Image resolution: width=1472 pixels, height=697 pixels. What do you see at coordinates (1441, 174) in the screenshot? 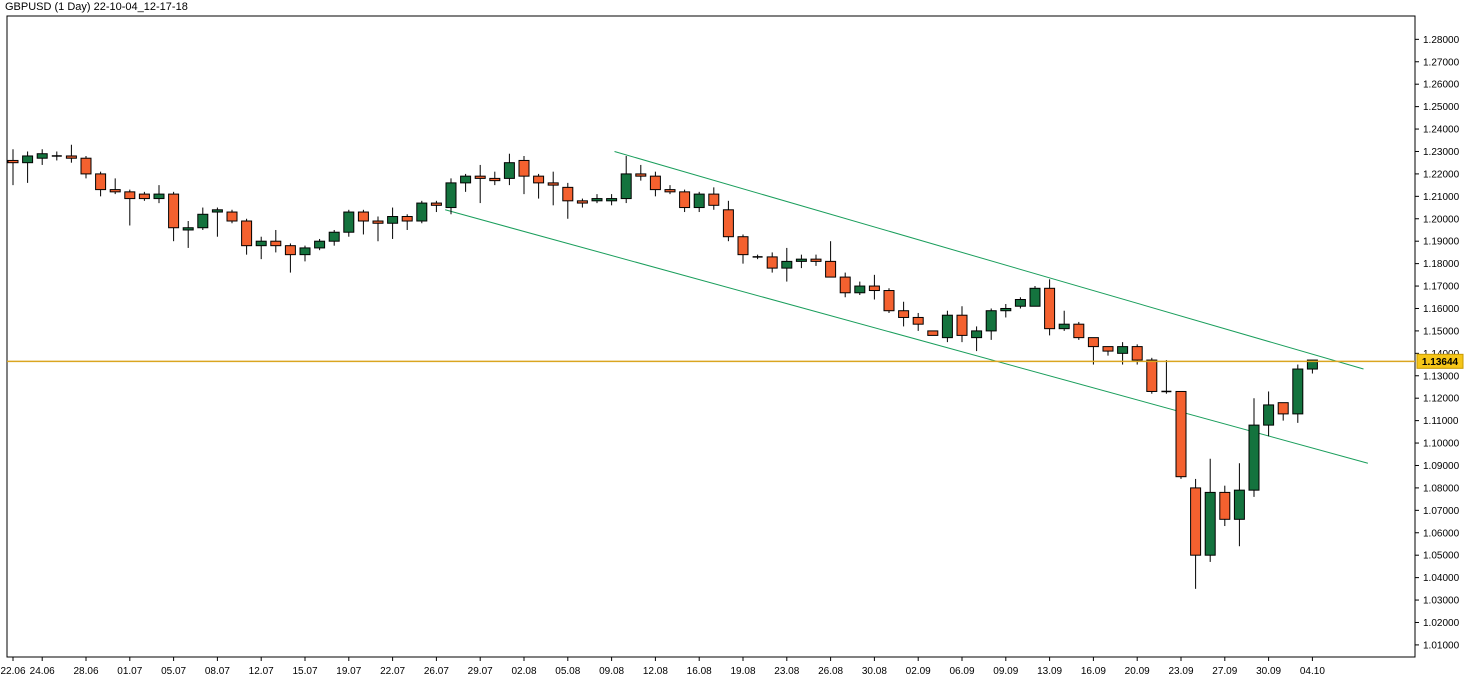
I see `y-tick-label: 1.22000` at bounding box center [1441, 174].